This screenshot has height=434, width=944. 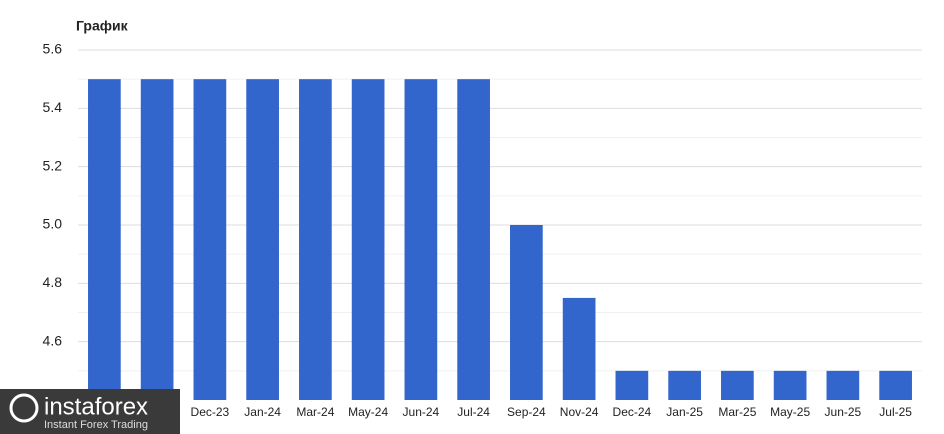 What do you see at coordinates (53, 224) in the screenshot?
I see `y-tick-label: 5.0` at bounding box center [53, 224].